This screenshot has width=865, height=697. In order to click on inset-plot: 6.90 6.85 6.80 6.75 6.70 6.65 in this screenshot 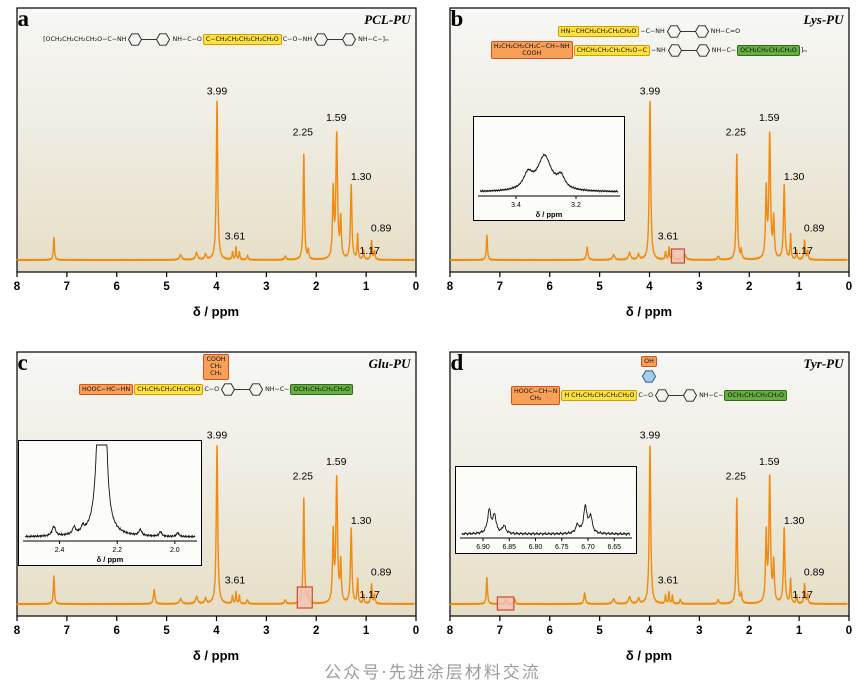, I will do `click(545, 510)`.